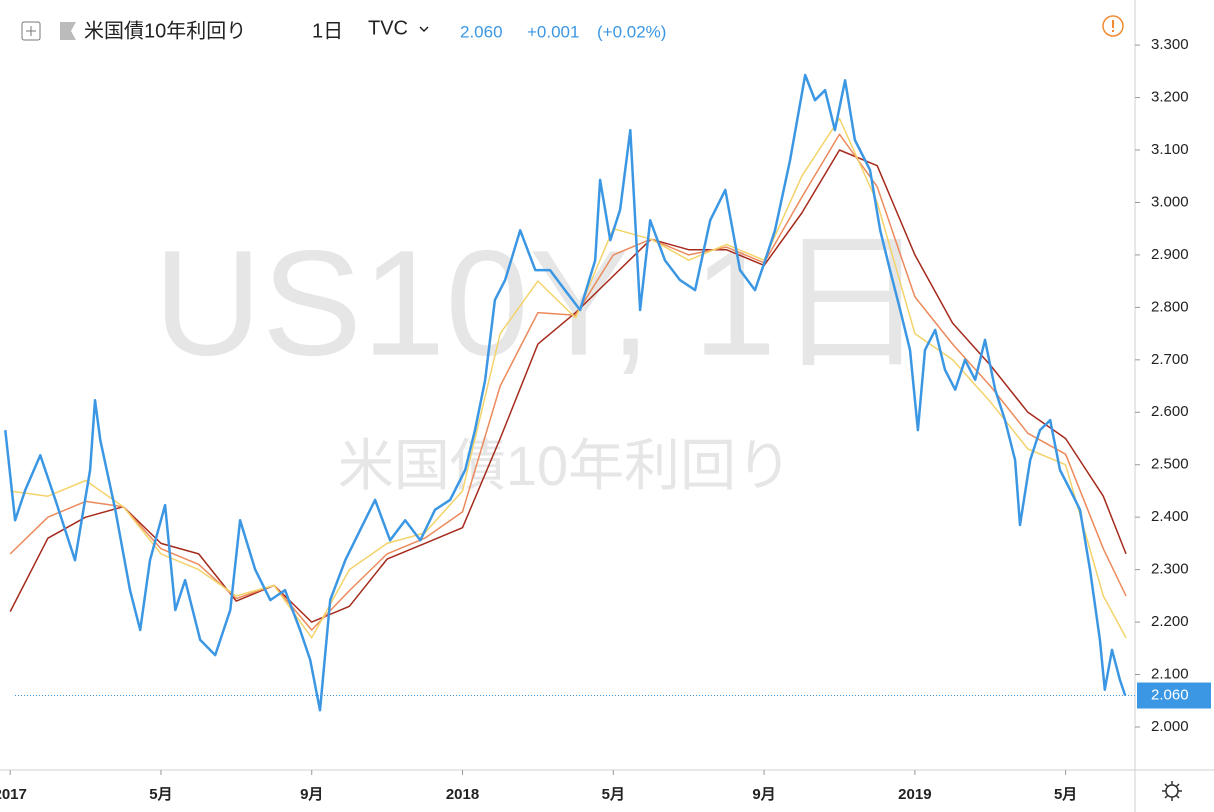 This screenshot has height=812, width=1214. Describe the element at coordinates (1113, 26) in the screenshot. I see `alert-icon` at that location.